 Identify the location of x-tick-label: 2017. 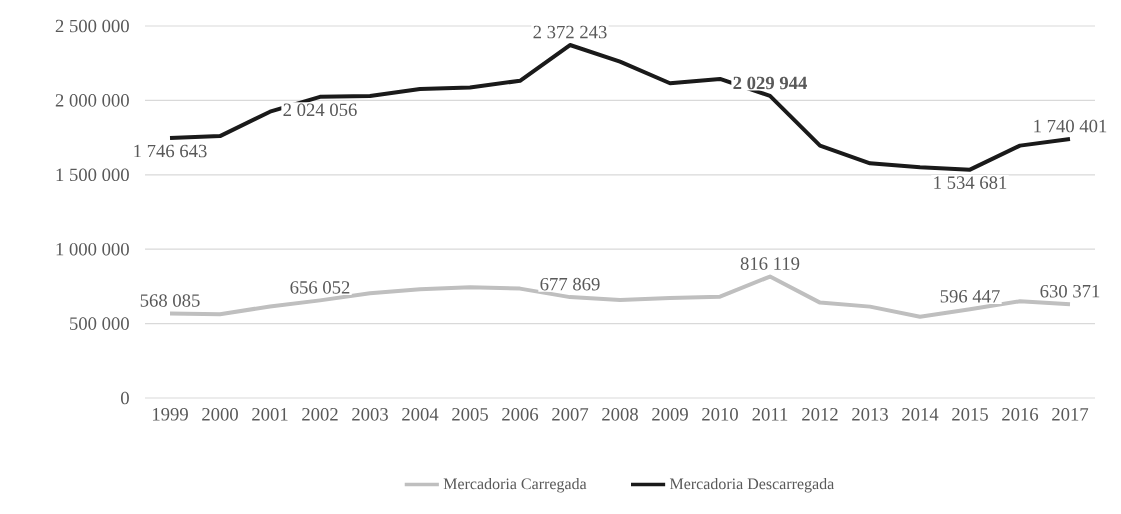
(1070, 414).